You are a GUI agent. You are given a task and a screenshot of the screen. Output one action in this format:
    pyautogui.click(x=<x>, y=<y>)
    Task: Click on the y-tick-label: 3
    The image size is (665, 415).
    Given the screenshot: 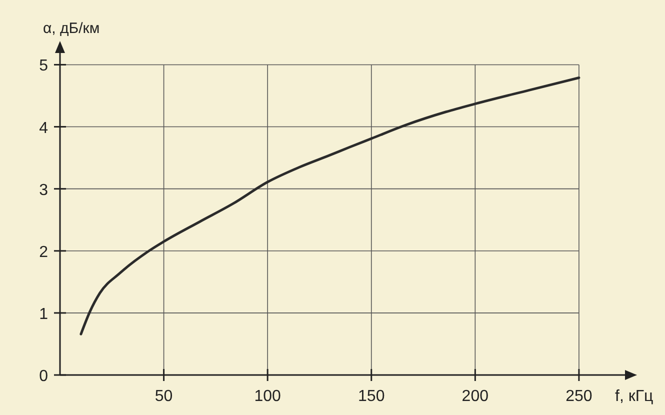 What is the action you would take?
    pyautogui.click(x=43, y=190)
    